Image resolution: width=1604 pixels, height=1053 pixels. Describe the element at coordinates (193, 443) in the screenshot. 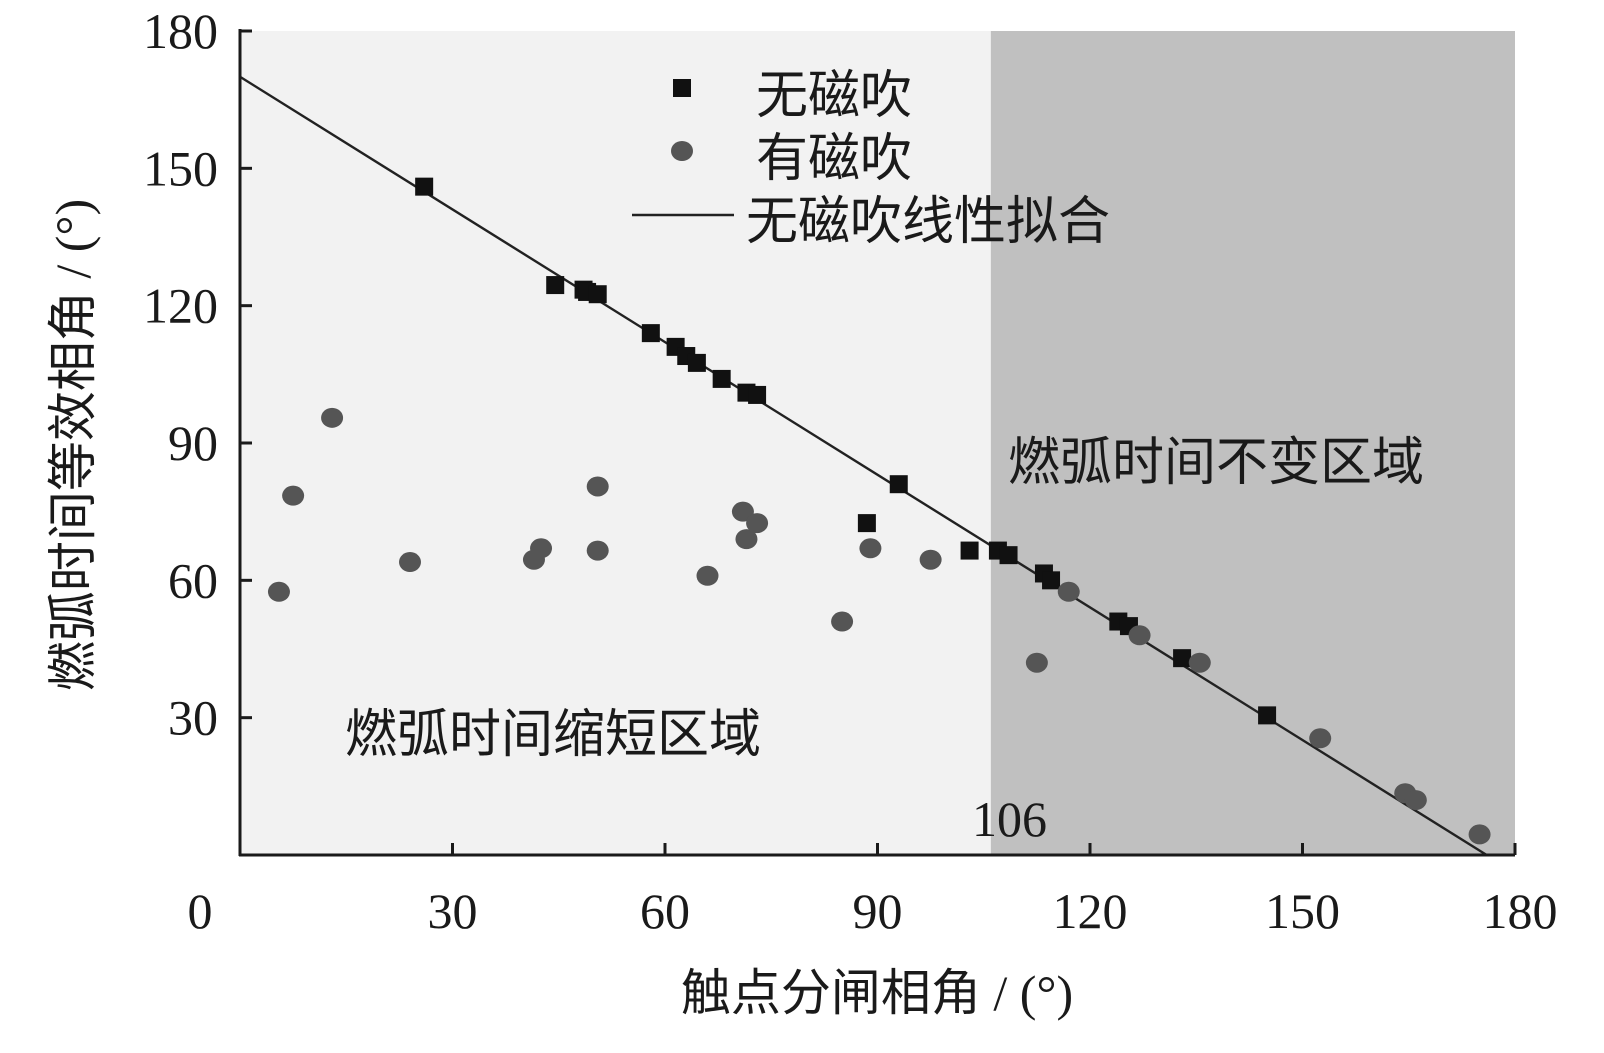

I see `y-tick-label-2: 90` at that location.